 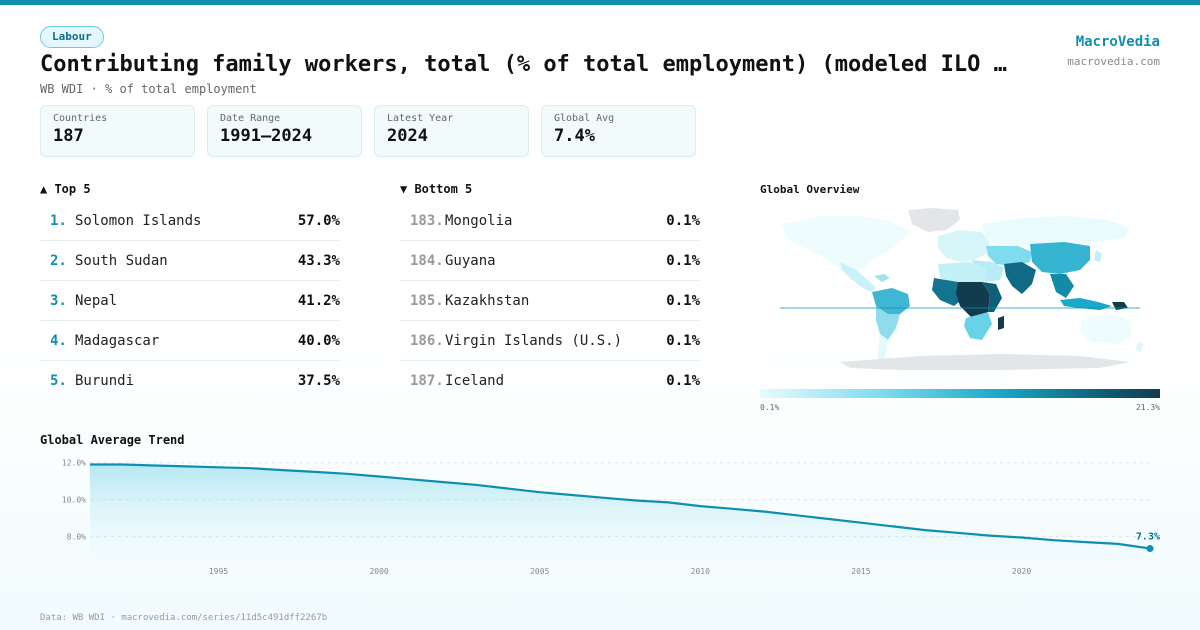 I want to click on x-tick-label: 2020, so click(x=1021, y=571).